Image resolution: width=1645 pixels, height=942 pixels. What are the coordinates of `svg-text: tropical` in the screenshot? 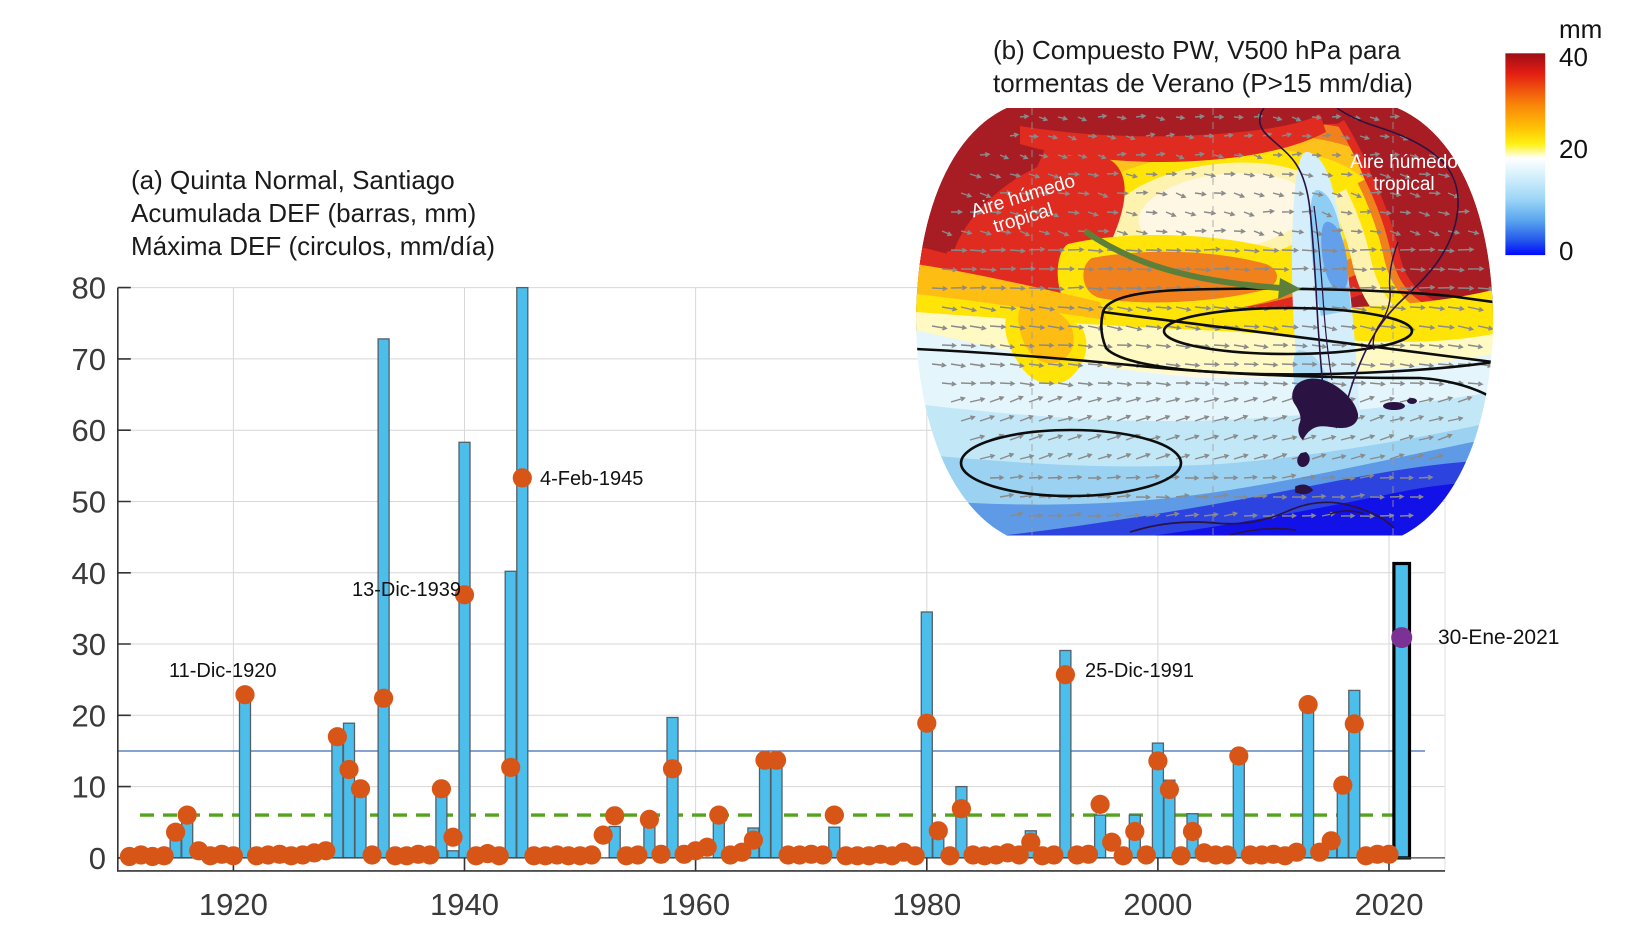 It's located at (1403, 184).